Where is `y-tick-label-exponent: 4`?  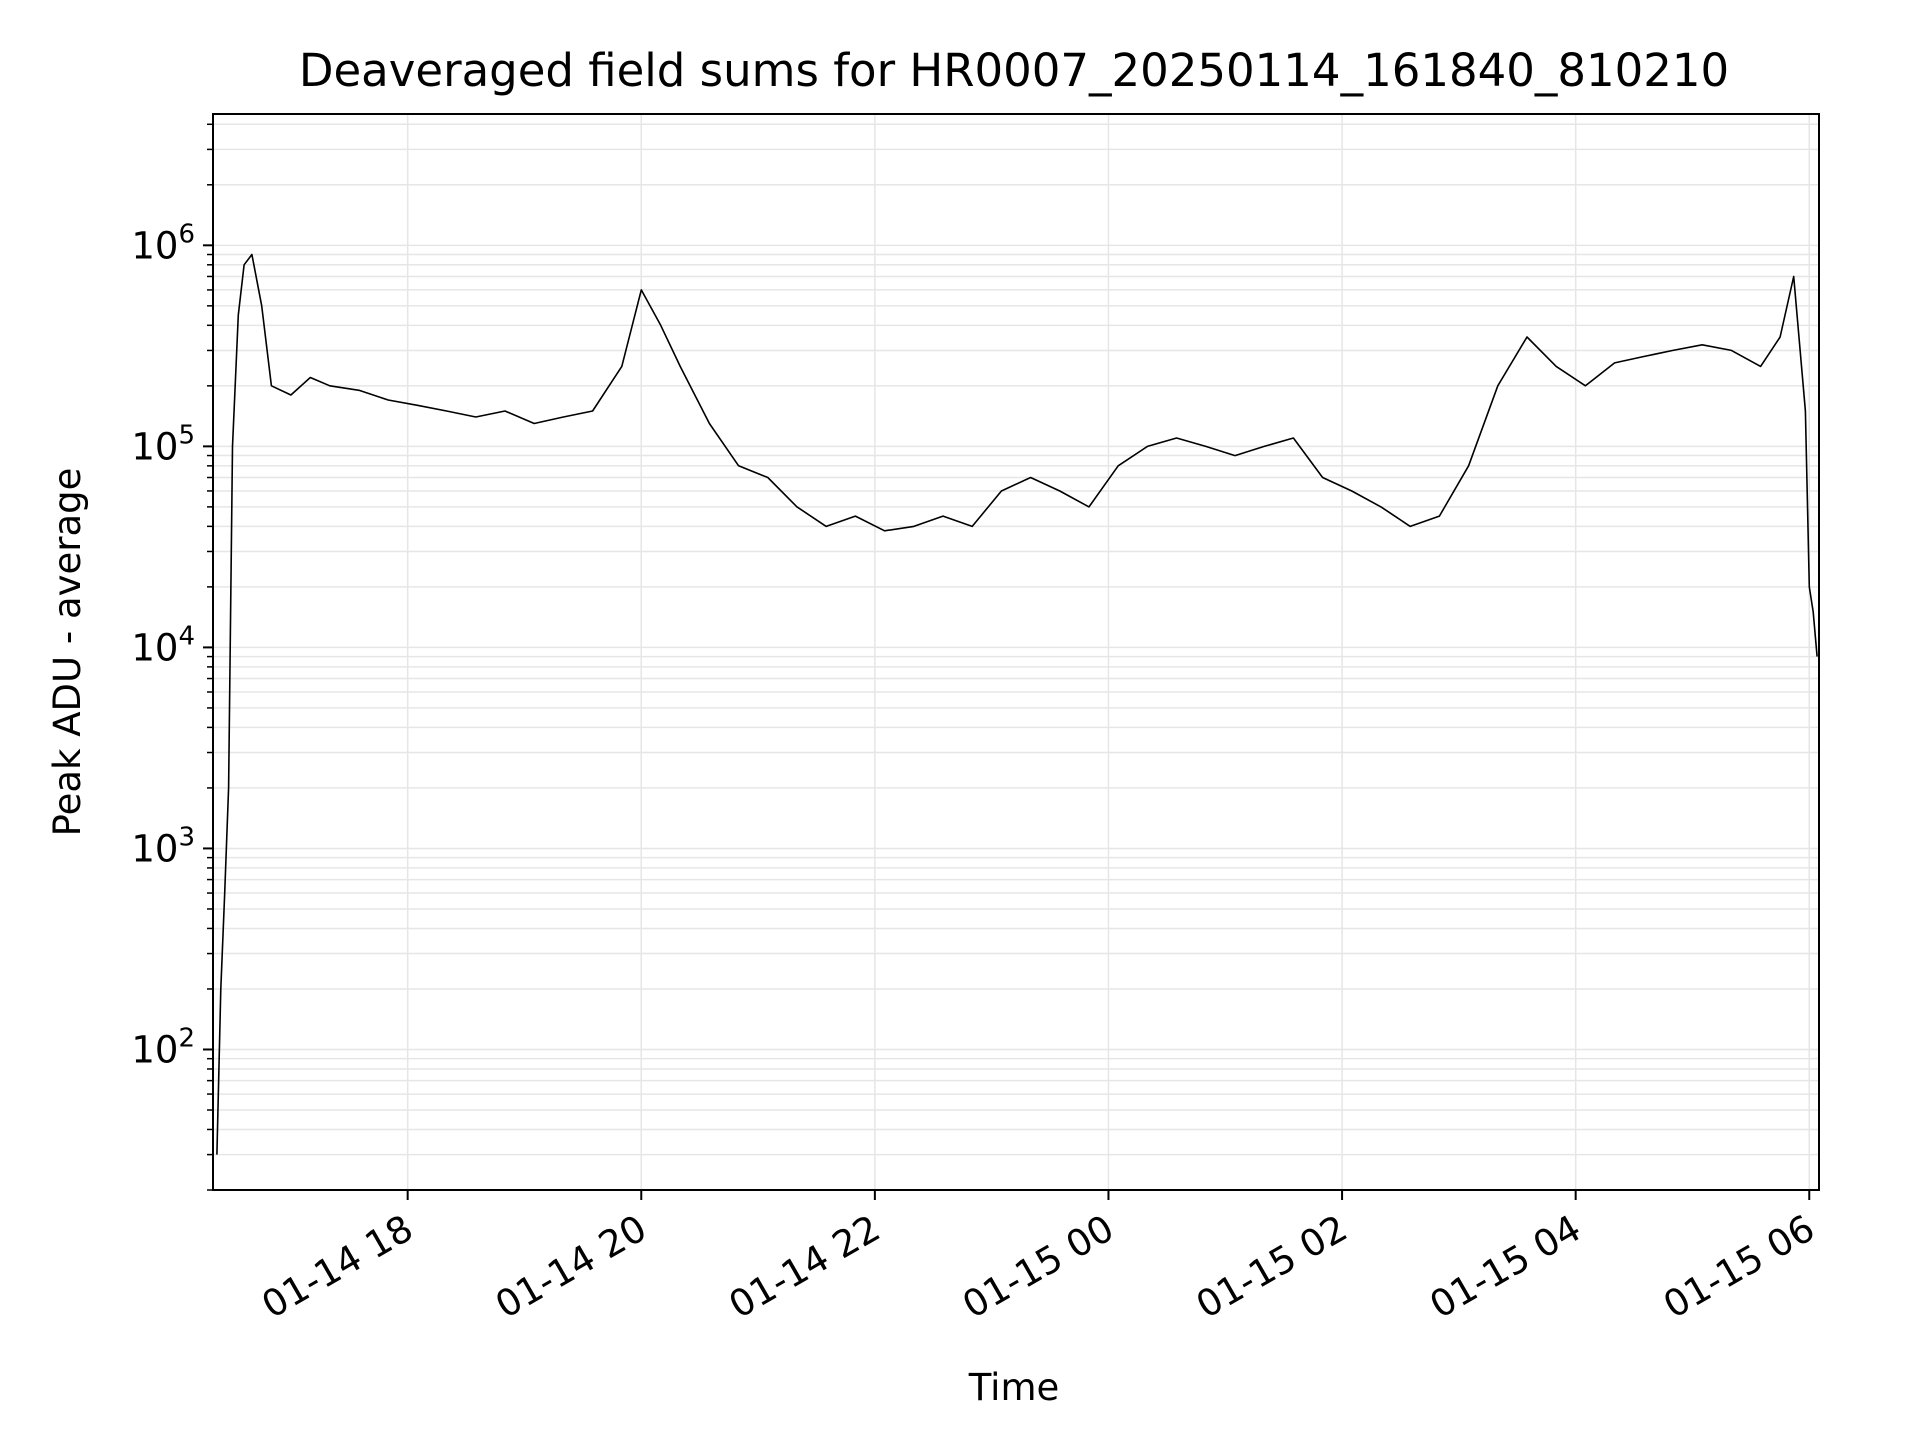 y-tick-label-exponent: 4 is located at coordinates (186, 636).